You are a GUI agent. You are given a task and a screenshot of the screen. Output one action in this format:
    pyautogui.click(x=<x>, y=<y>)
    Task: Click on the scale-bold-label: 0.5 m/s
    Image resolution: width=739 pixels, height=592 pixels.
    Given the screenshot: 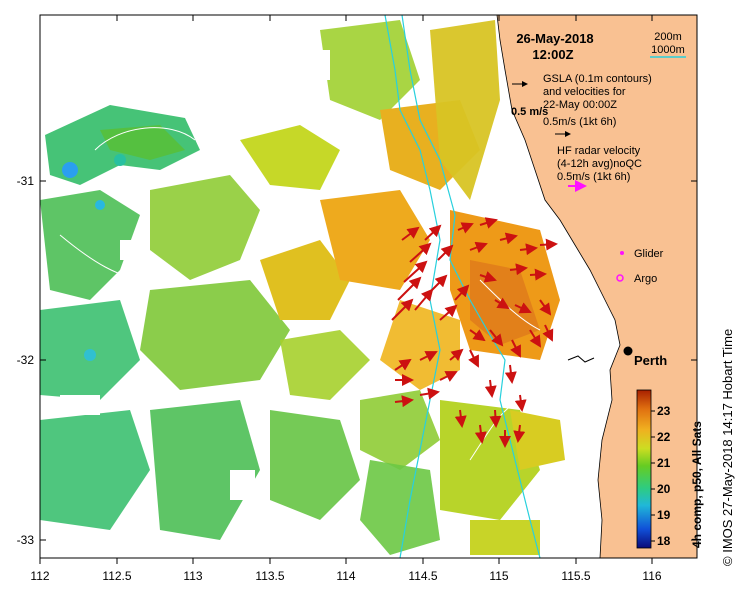 What is the action you would take?
    pyautogui.click(x=529, y=112)
    